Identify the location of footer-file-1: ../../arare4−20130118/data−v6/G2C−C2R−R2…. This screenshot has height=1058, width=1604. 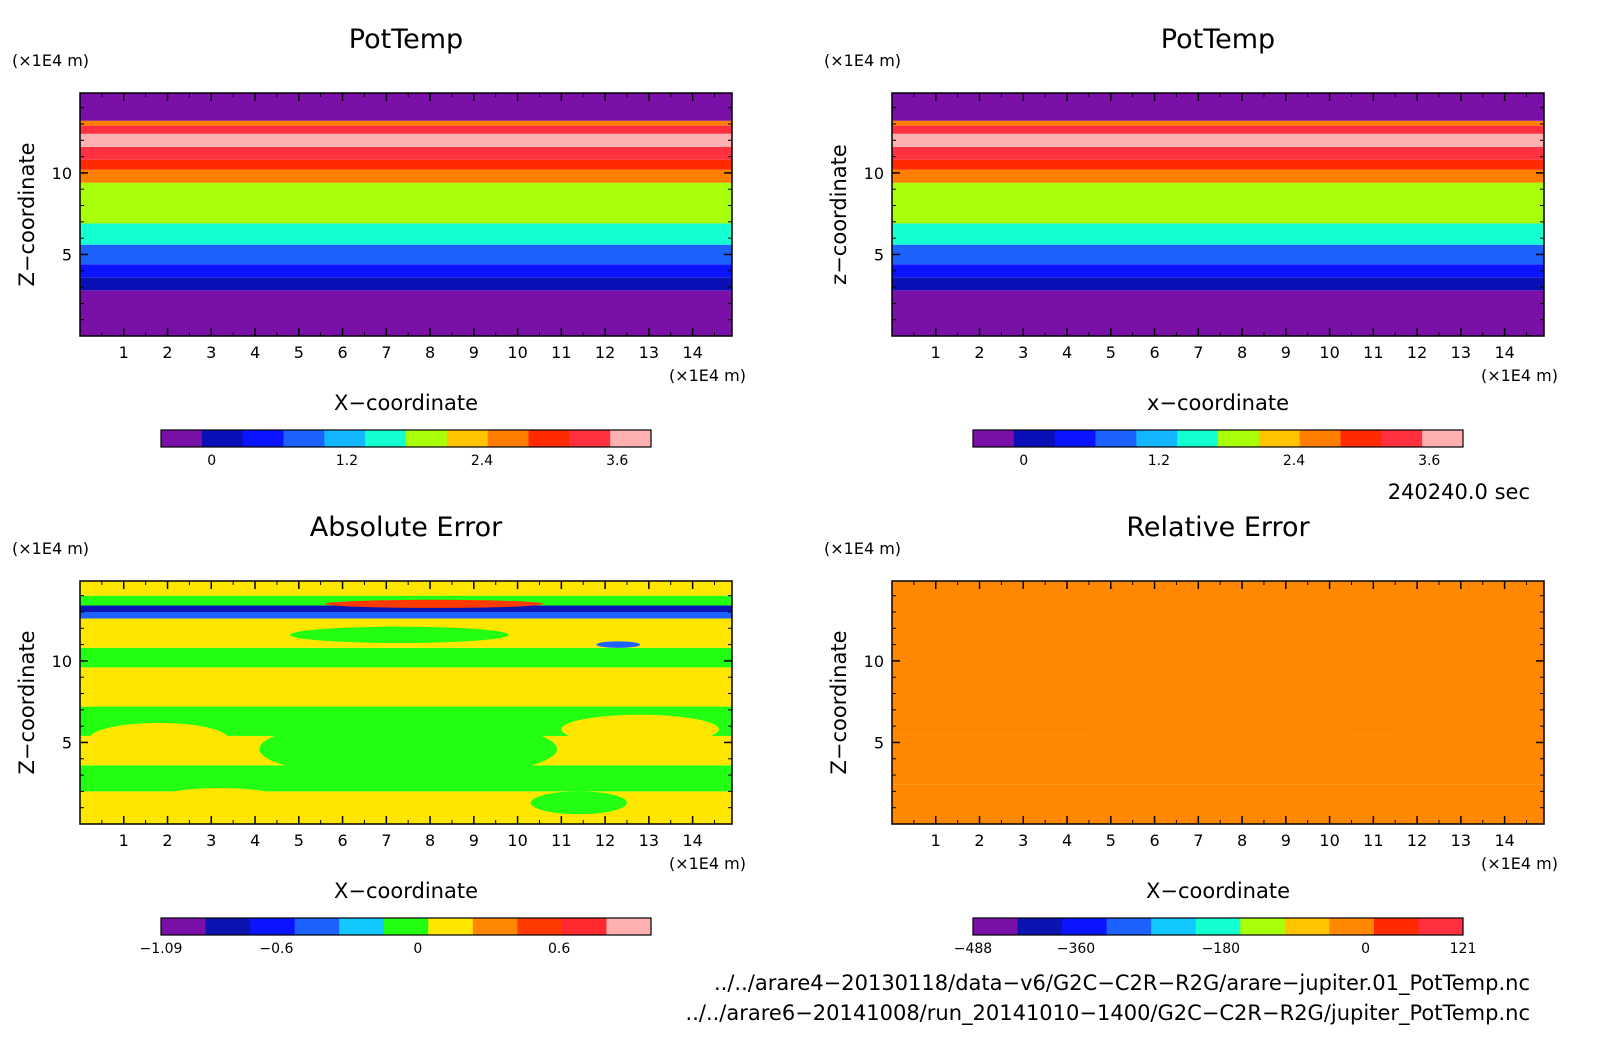
(1122, 983).